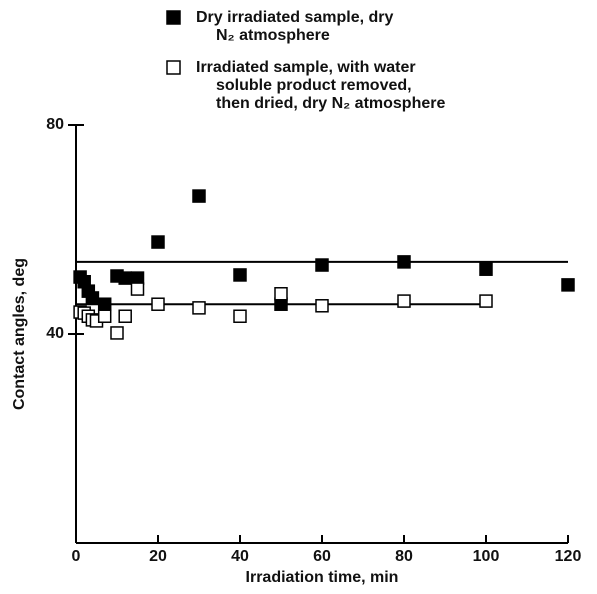  I want to click on x-tick-label: 100, so click(486, 556).